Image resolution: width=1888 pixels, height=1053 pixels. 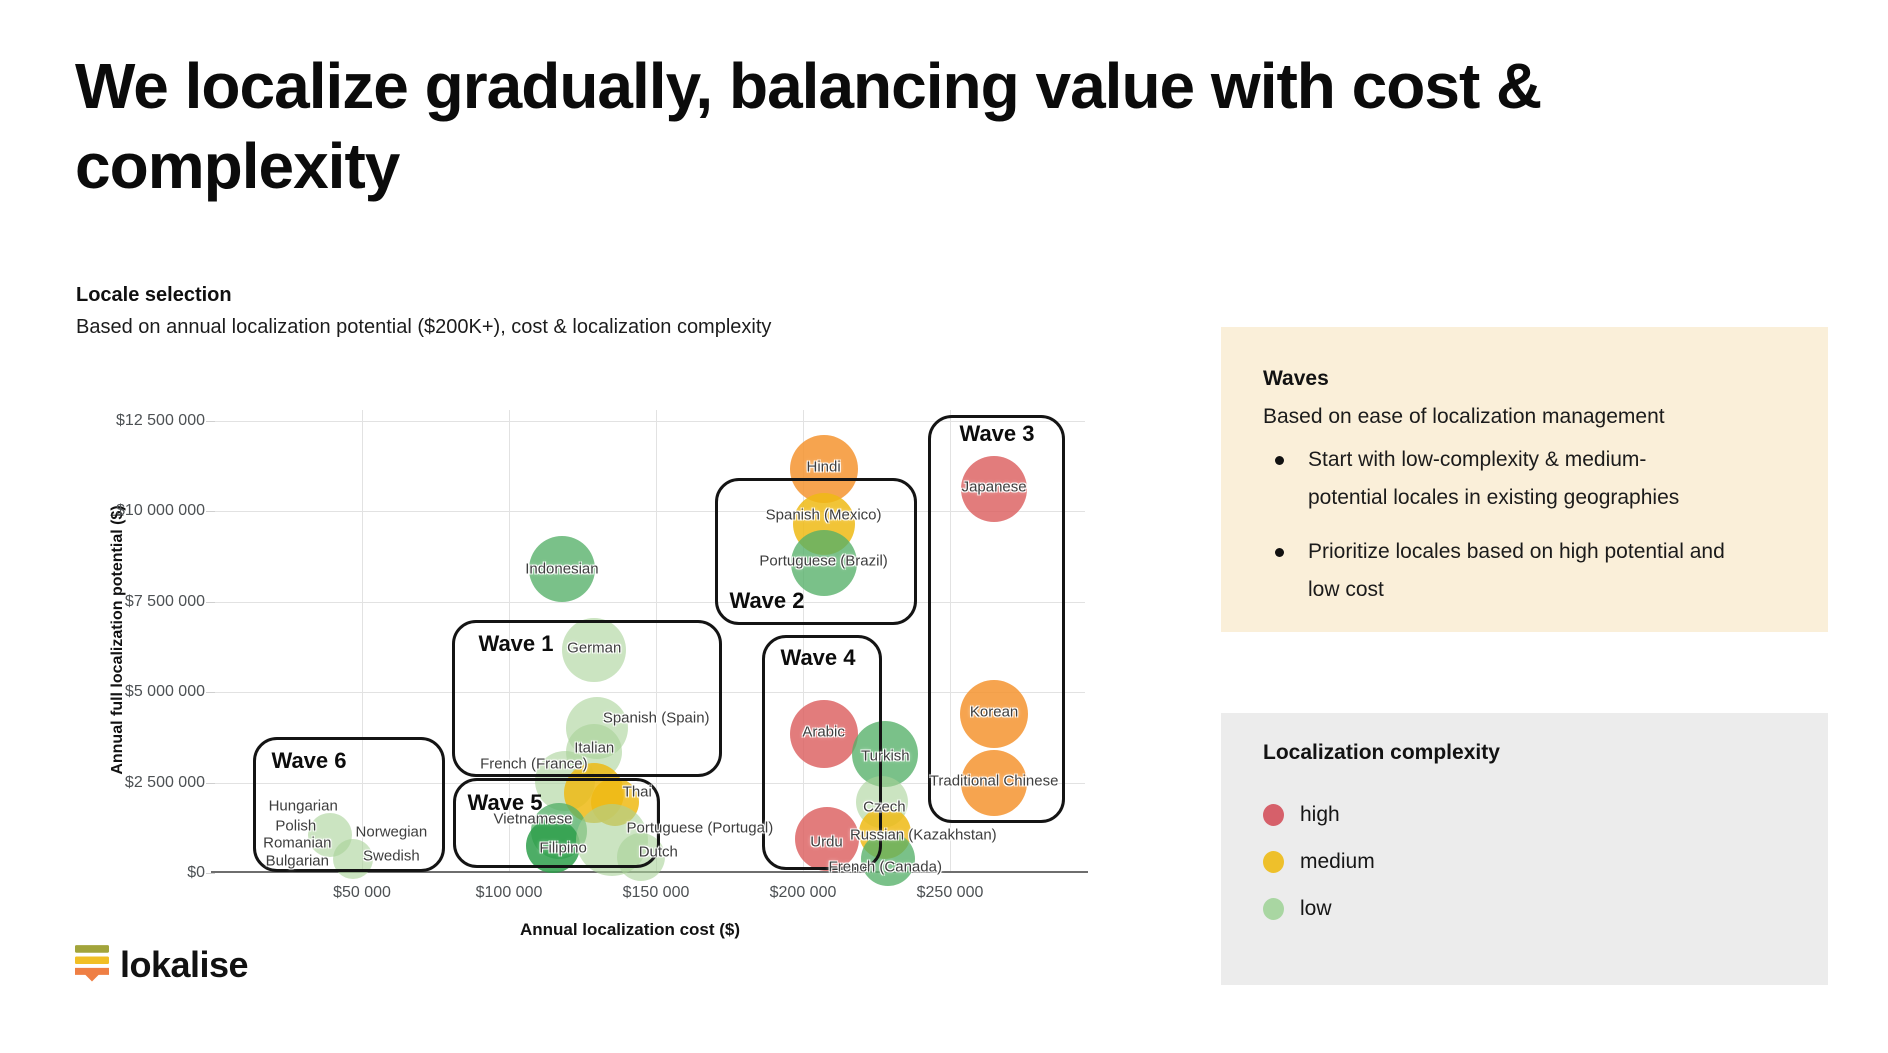 I want to click on locale-label: Polish, so click(x=296, y=826).